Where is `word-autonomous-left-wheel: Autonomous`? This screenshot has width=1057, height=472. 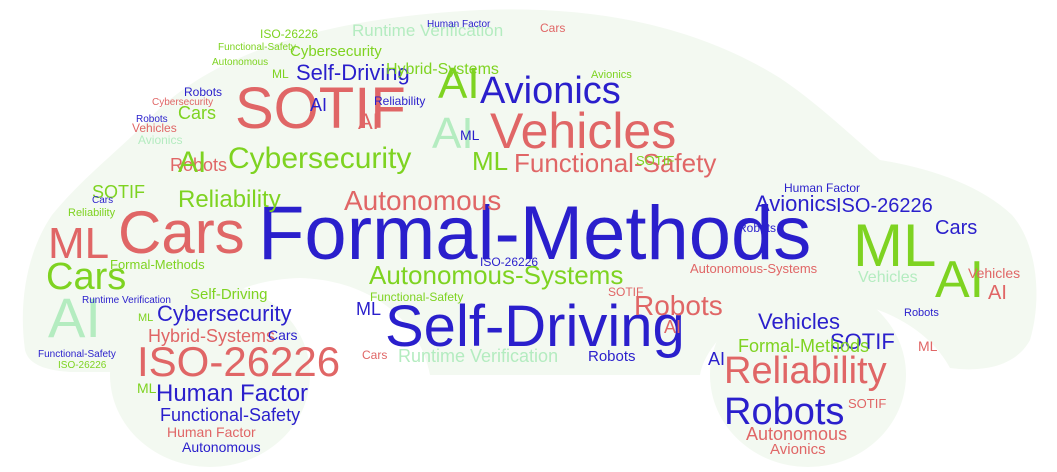
word-autonomous-left-wheel: Autonomous is located at coordinates (221, 447).